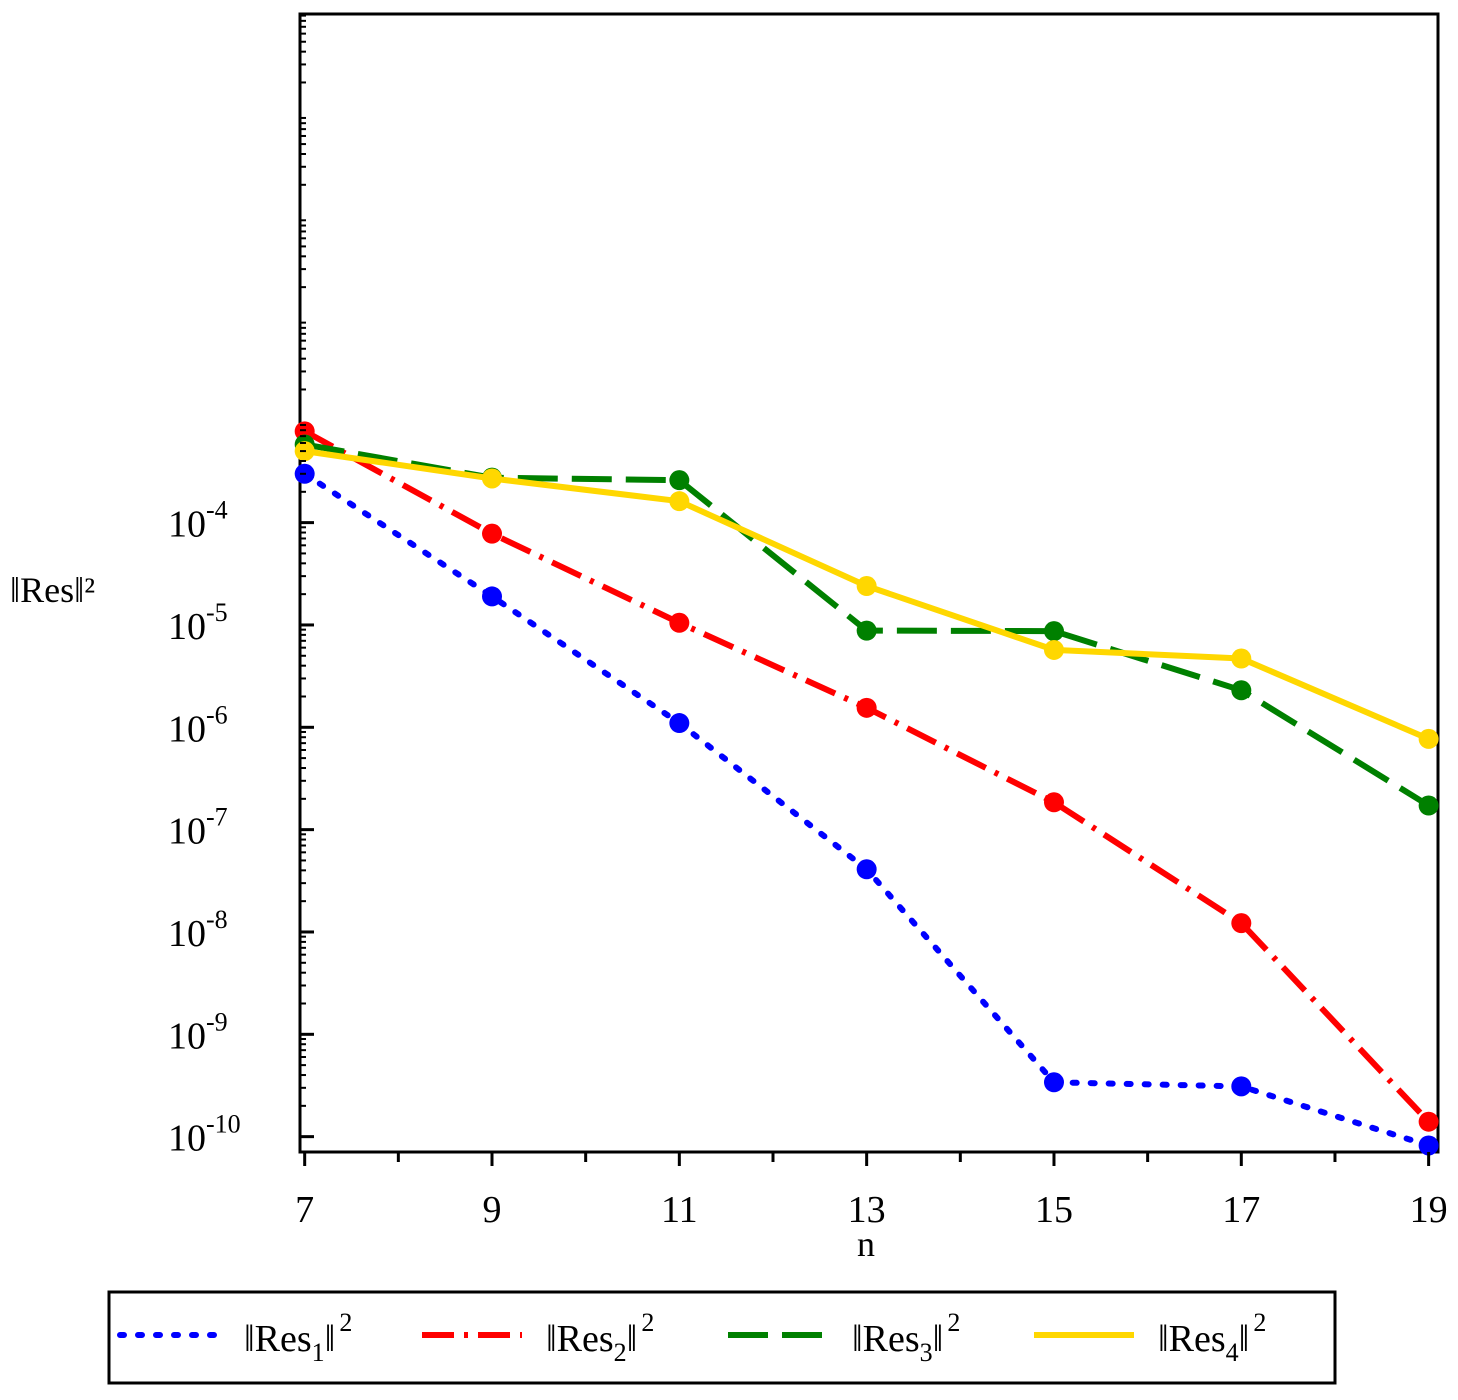  What do you see at coordinates (1429, 1210) in the screenshot?
I see `x-tick-label: 19` at bounding box center [1429, 1210].